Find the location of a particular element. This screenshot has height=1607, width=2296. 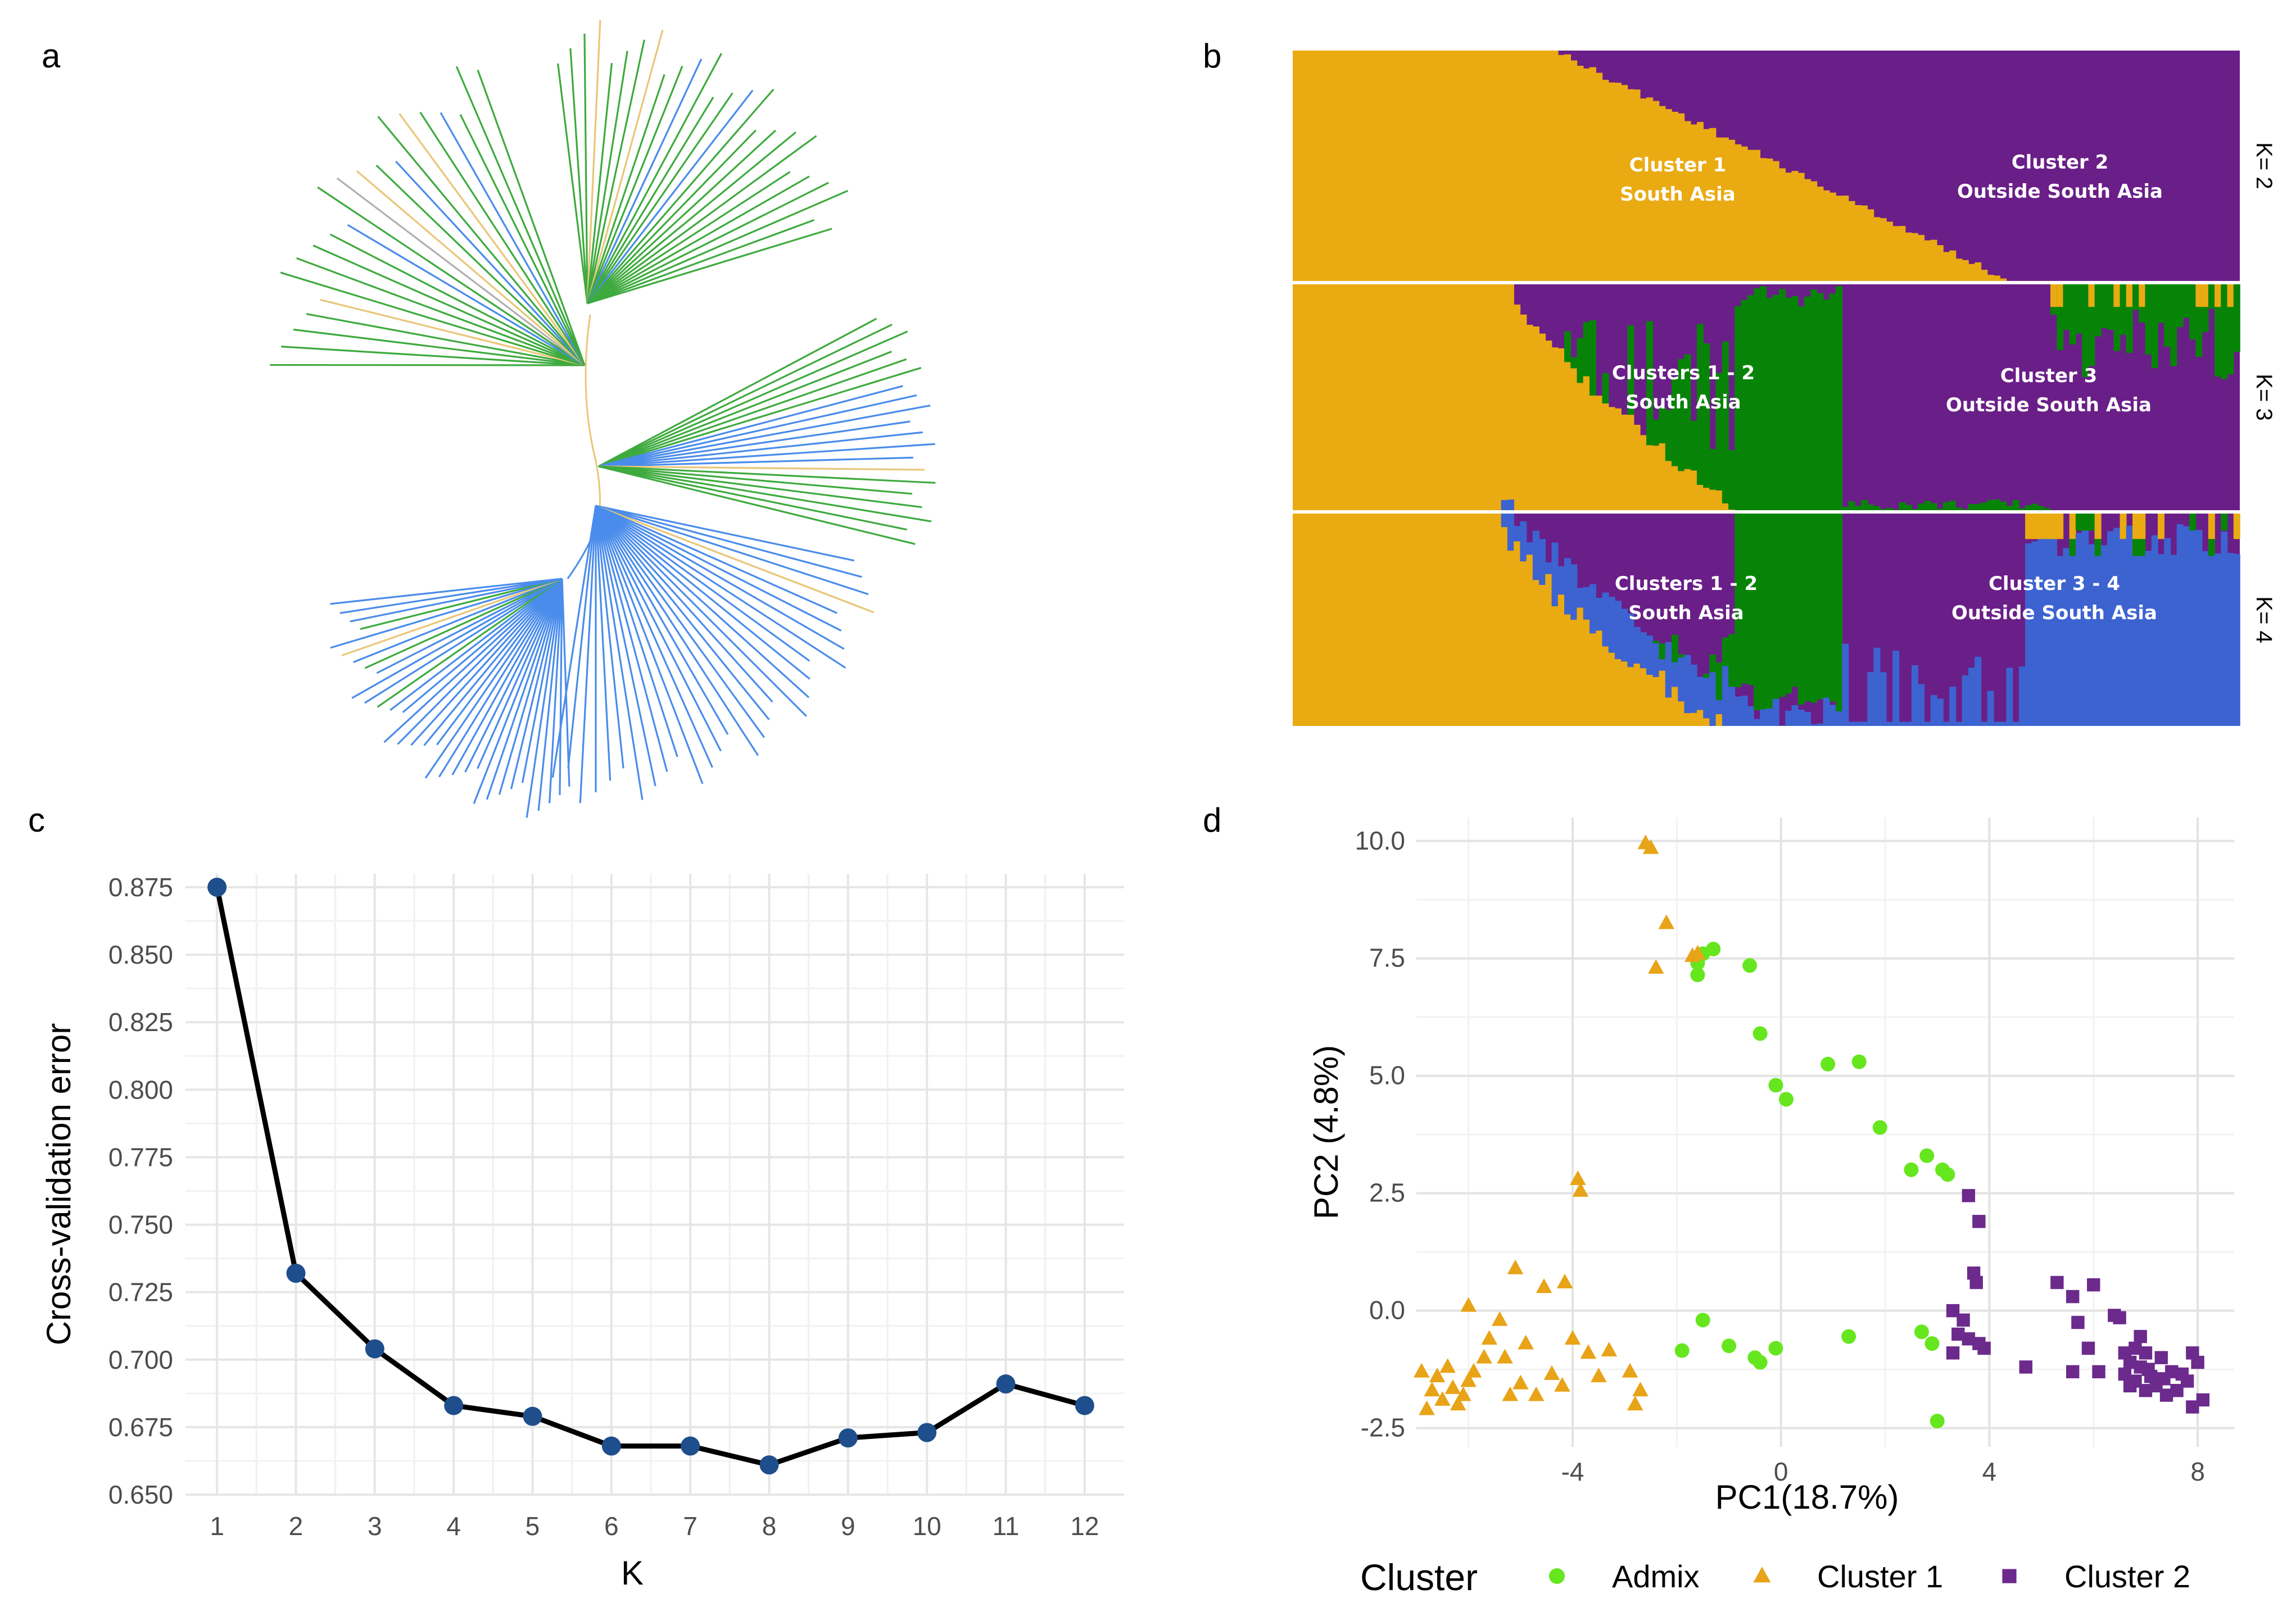

x-tick-label: -4 is located at coordinates (1572, 1471).